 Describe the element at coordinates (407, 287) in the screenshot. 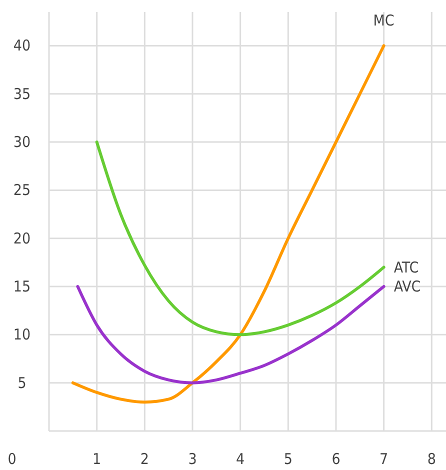

I see `series-label: AVC` at that location.